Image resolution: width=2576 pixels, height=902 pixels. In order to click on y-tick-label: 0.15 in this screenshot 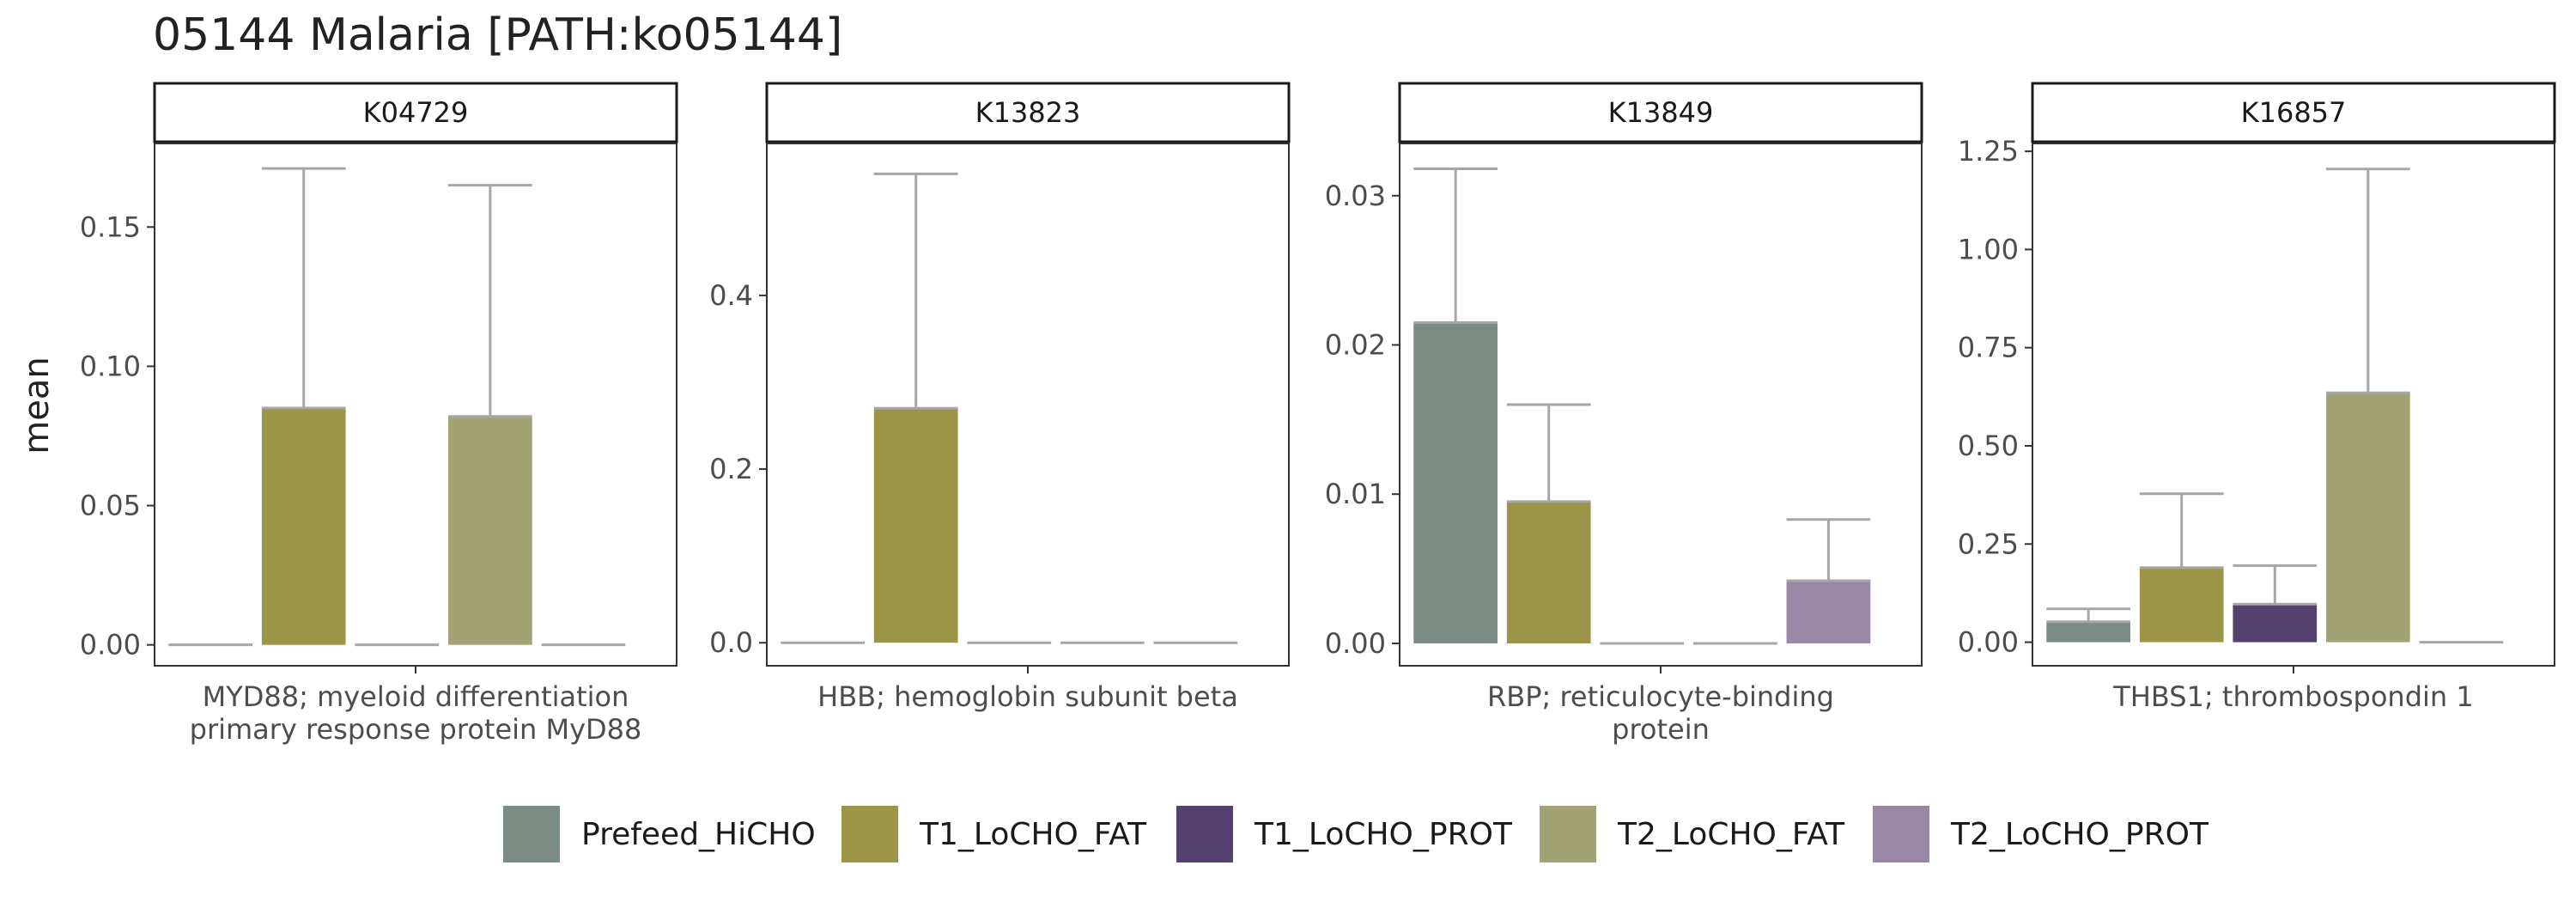, I will do `click(111, 227)`.